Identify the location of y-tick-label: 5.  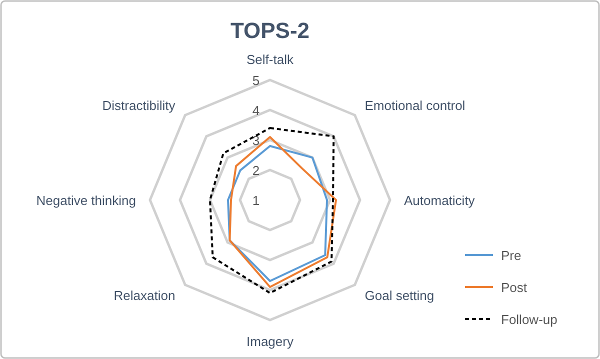
(256, 80).